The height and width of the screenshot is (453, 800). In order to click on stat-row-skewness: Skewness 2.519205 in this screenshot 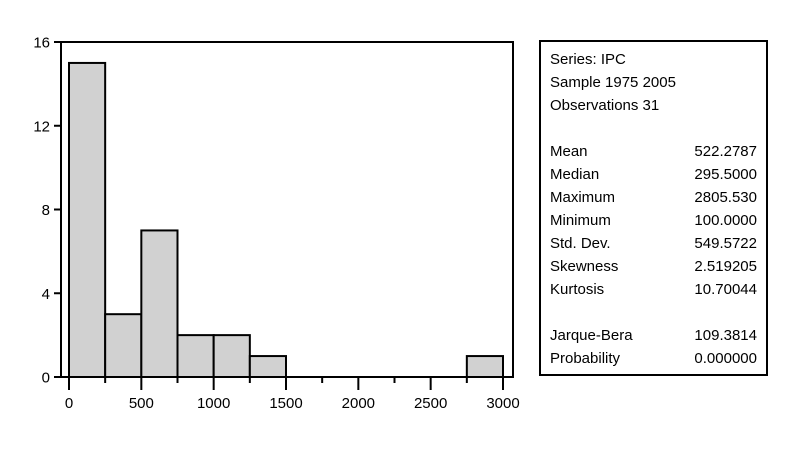, I will do `click(653, 266)`.